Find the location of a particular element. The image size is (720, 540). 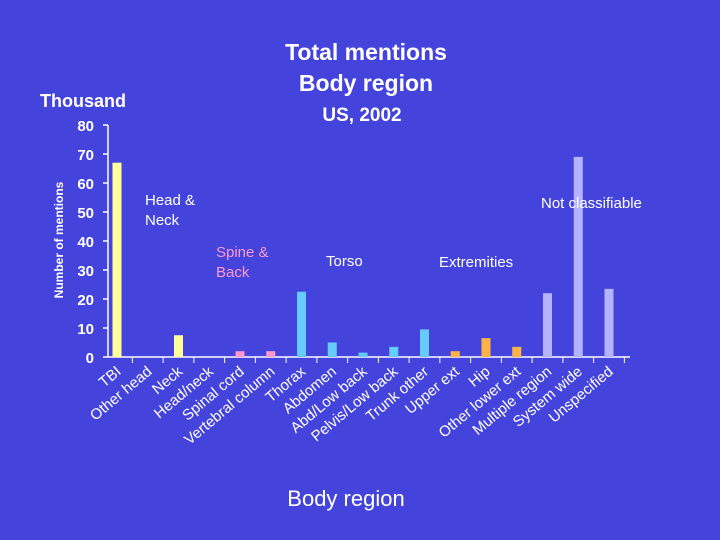

y-tick-label: 80 is located at coordinates (85, 126).